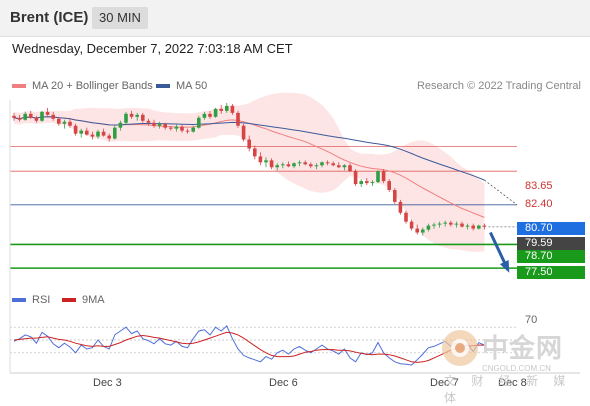 This screenshot has width=590, height=406. I want to click on rsi-ma-swatch, so click(69, 300).